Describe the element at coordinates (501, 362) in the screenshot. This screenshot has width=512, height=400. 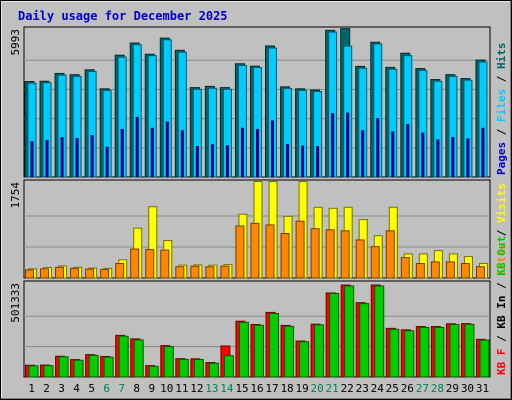
I see `legend-entry: KB F` at that location.